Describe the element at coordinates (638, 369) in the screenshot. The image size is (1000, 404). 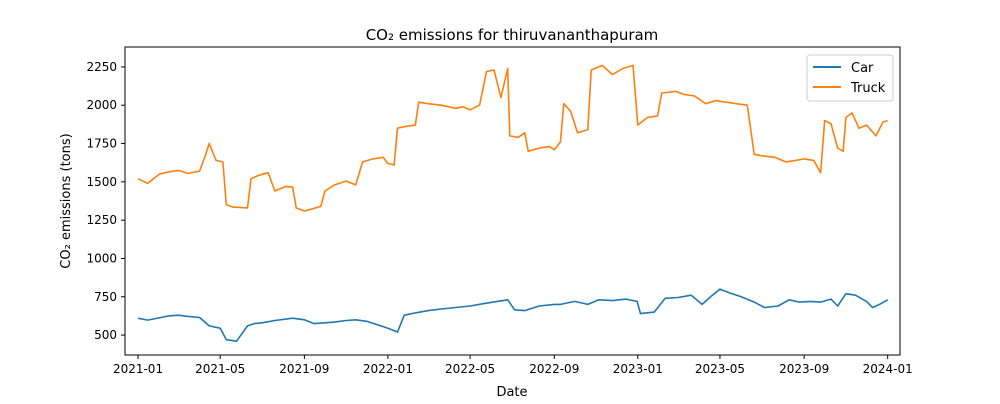
I see `x-tick-label: 2023-01` at that location.